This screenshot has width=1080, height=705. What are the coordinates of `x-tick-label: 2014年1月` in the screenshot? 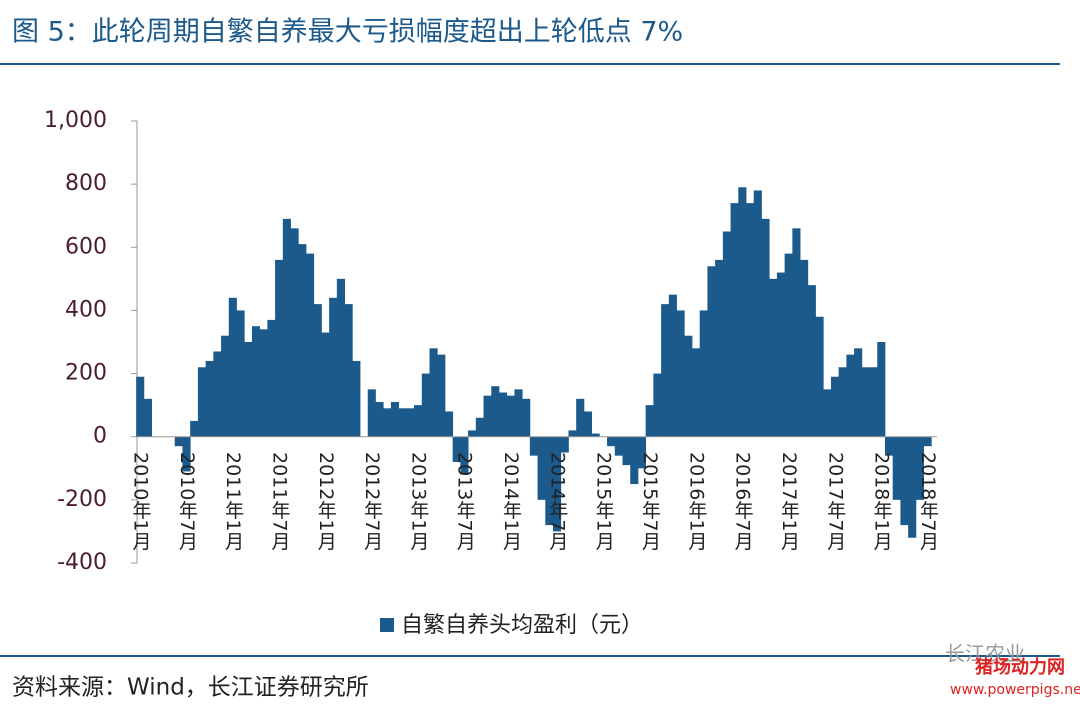 It's located at (511, 501).